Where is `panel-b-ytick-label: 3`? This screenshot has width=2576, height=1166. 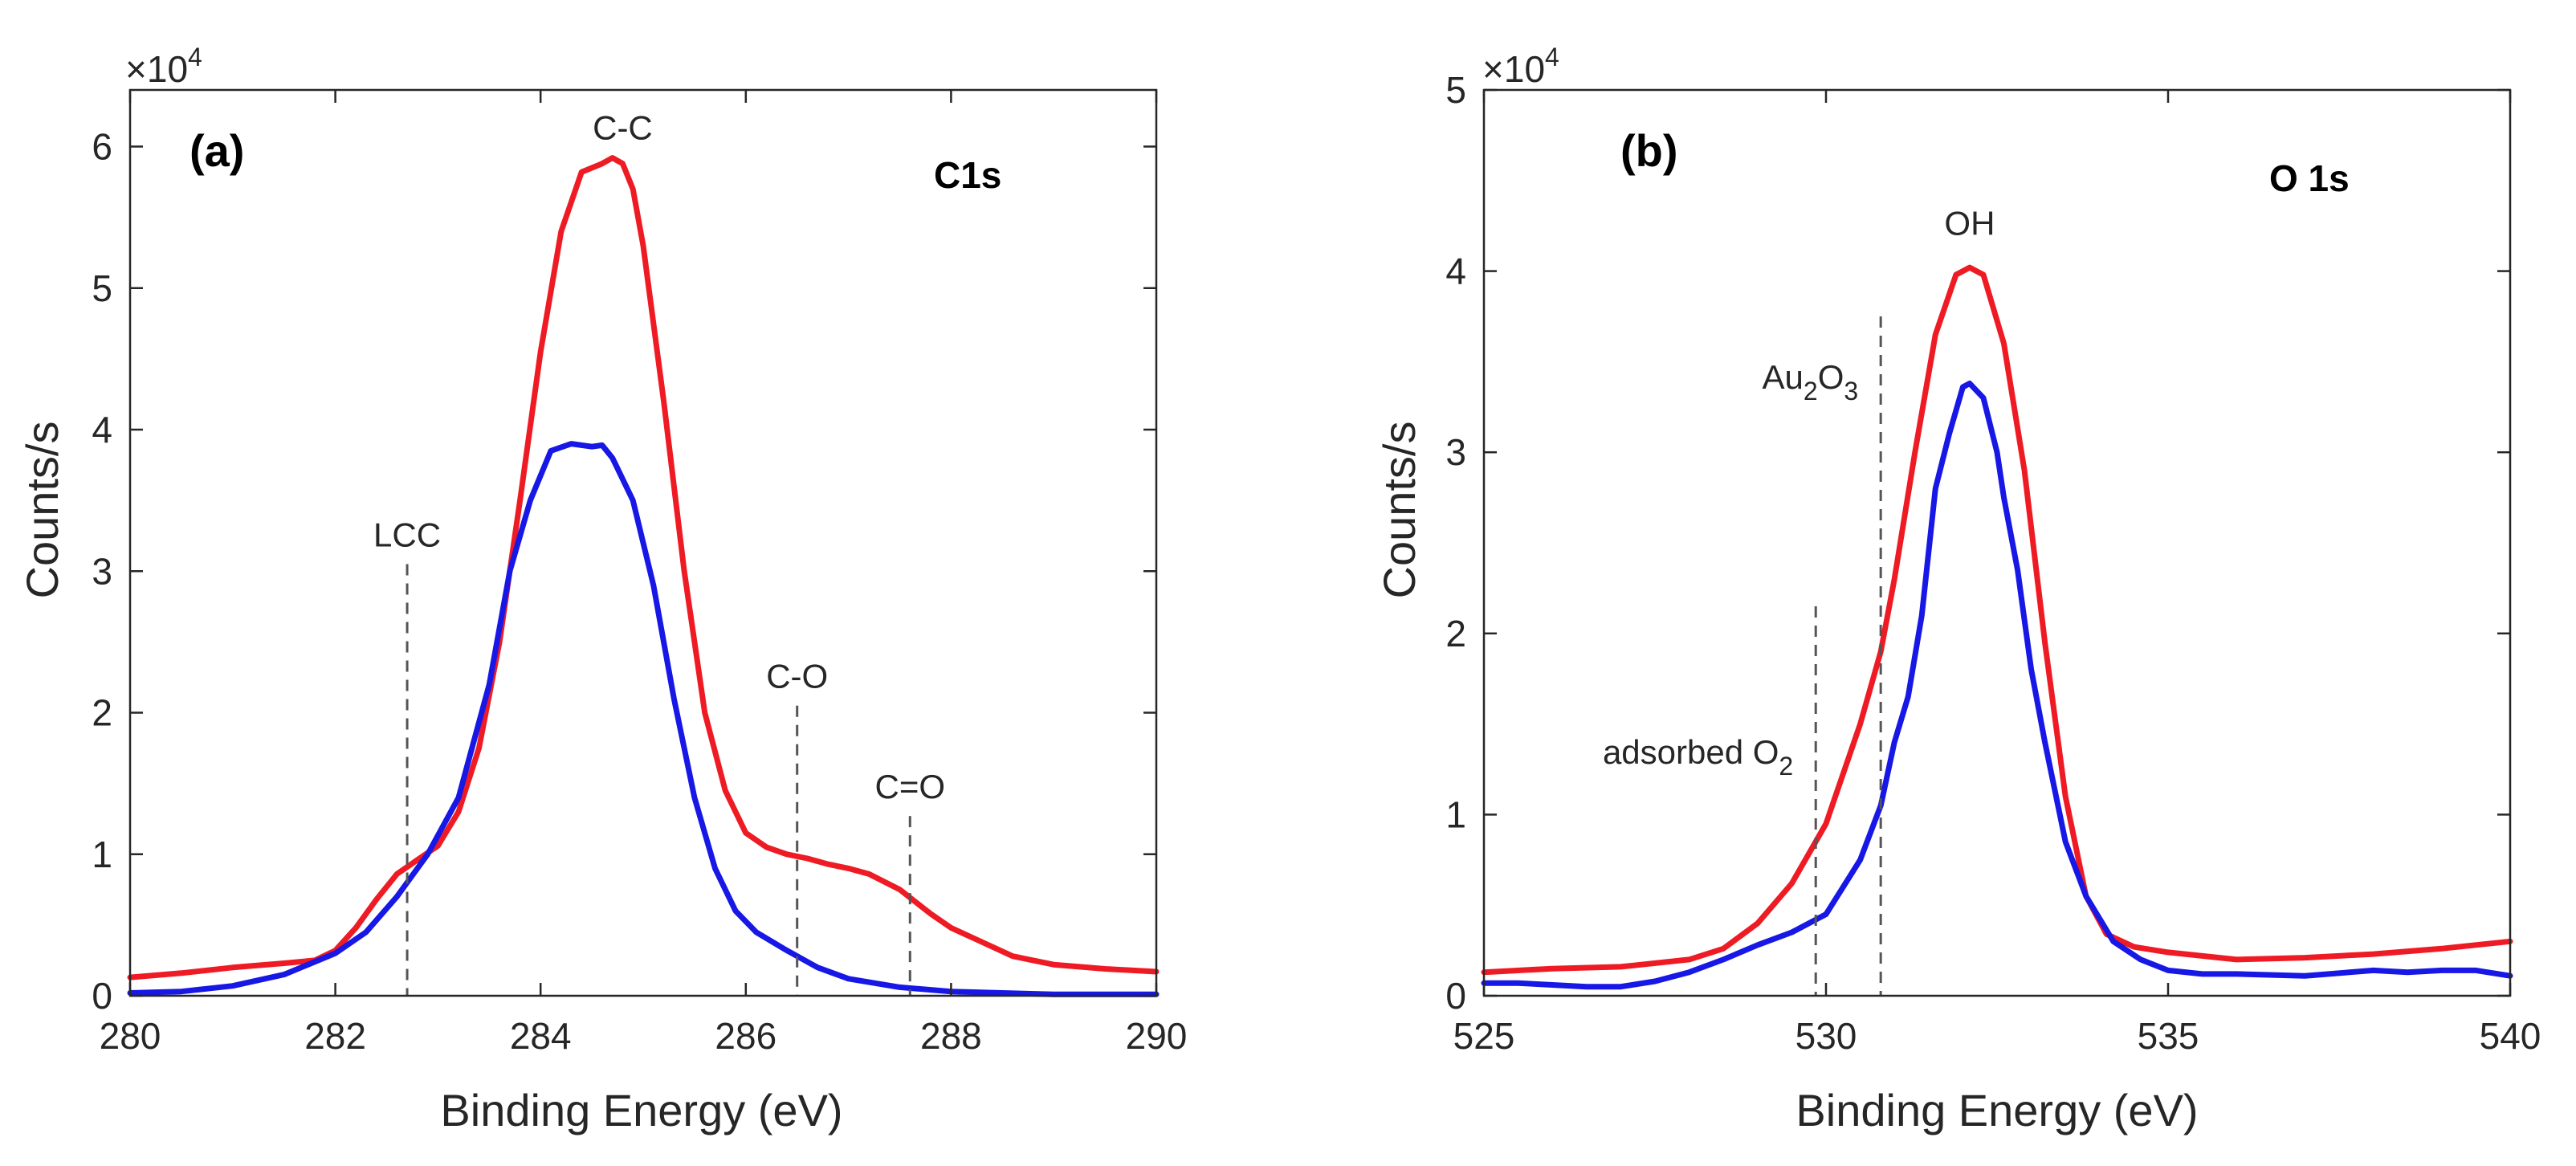
panel-b-ytick-label: 3 is located at coordinates (1455, 452).